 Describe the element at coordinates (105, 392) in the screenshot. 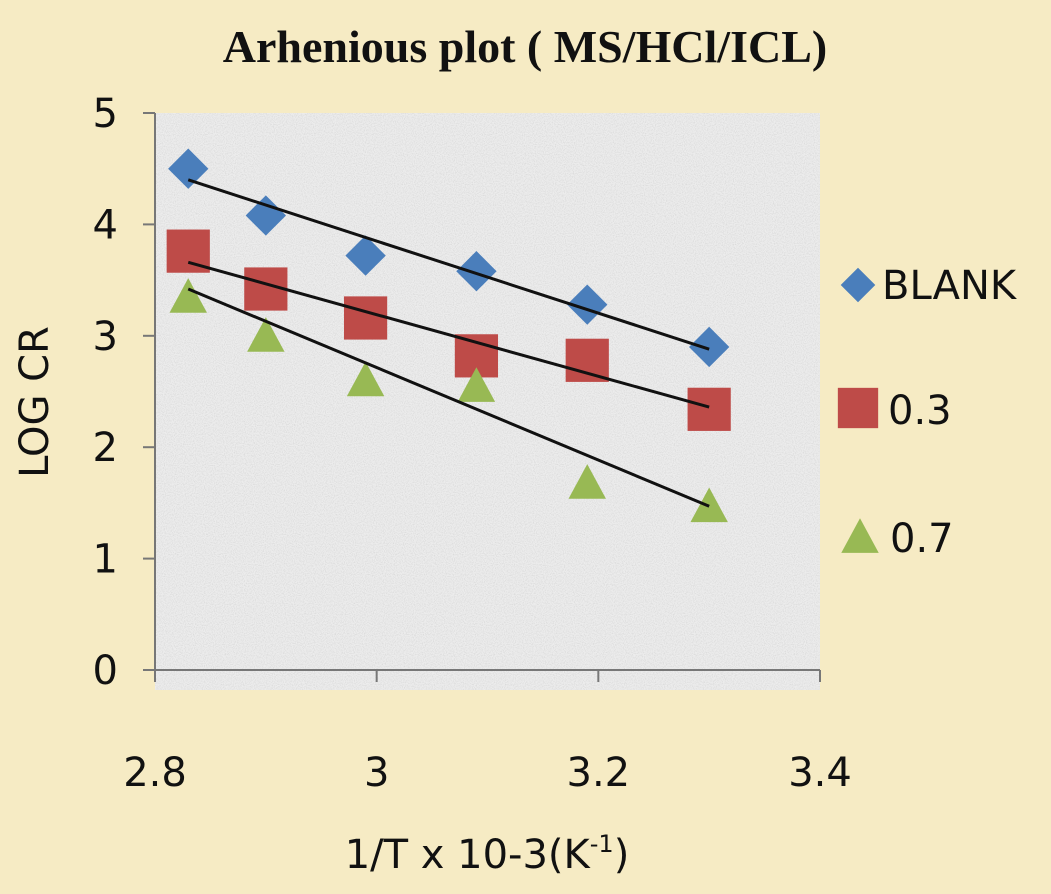

I see `y-tick-labels: 0 1 2 3 4 5` at that location.